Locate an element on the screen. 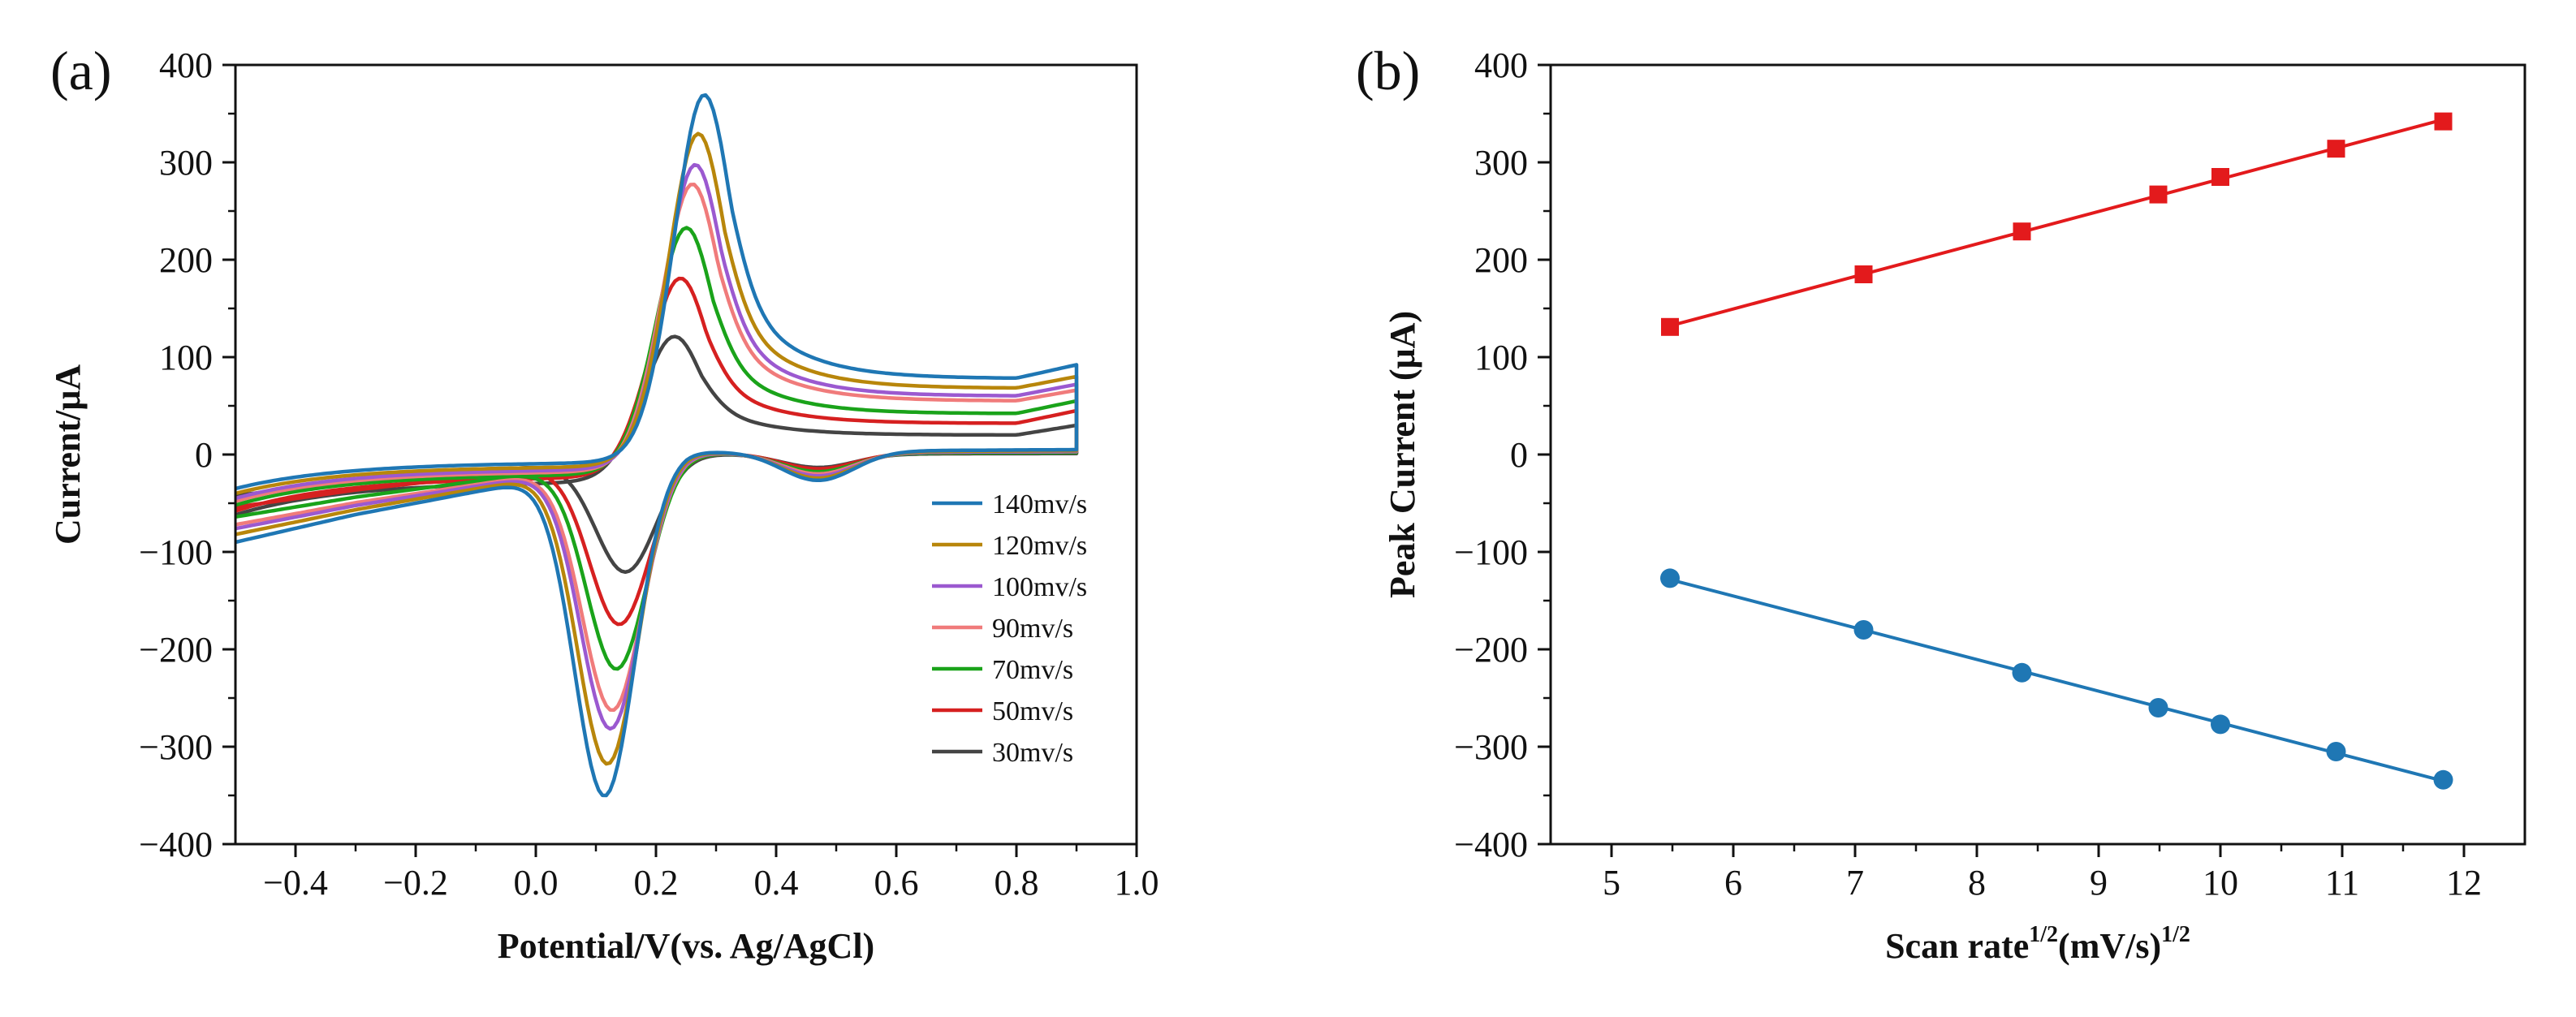 The height and width of the screenshot is (1017, 2576). chart-0-x-tick-label: 1.0 is located at coordinates (1137, 883).